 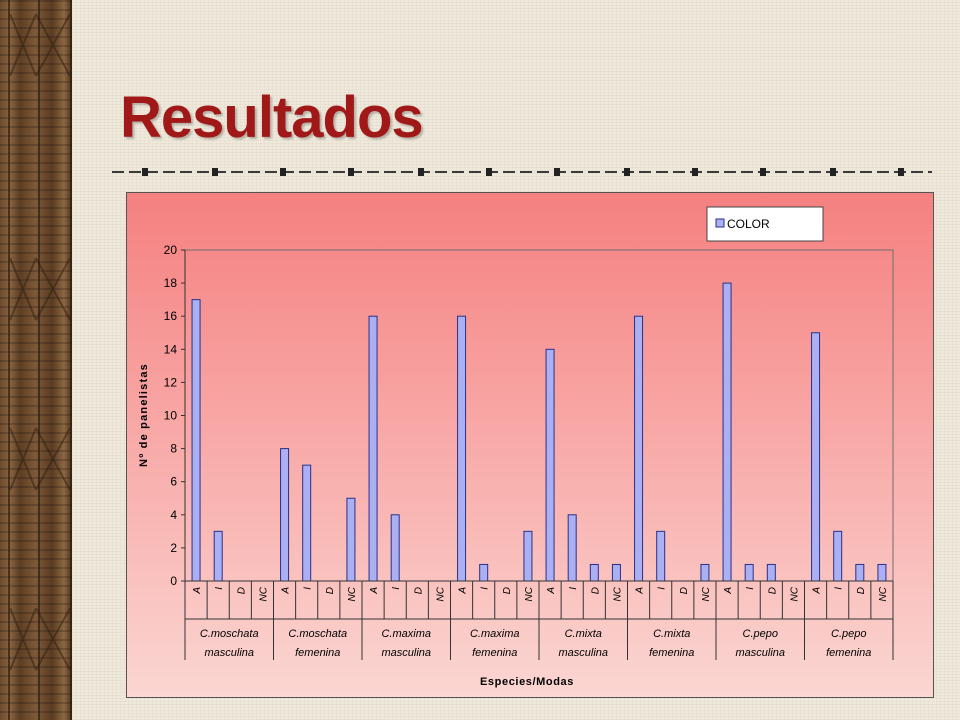 What do you see at coordinates (748, 224) in the screenshot?
I see `legend-label: COLOR` at bounding box center [748, 224].